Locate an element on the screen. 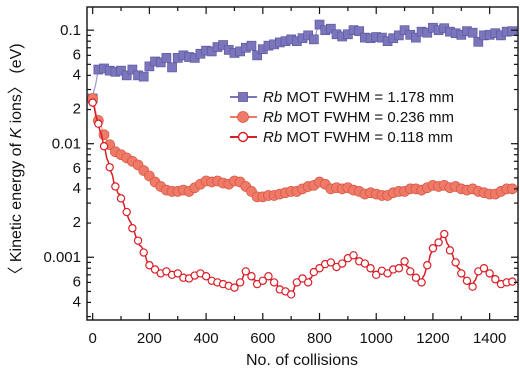  x-tick-labels: 0 200 400 600 800 1000 1200 1400 is located at coordinates (297, 338).